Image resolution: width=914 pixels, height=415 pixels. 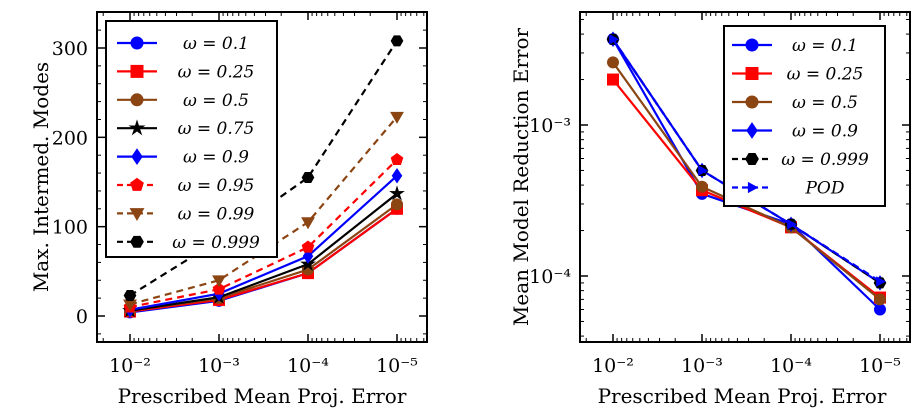 What do you see at coordinates (825, 46) in the screenshot?
I see `right-legend-label: ω = 0.1` at bounding box center [825, 46].